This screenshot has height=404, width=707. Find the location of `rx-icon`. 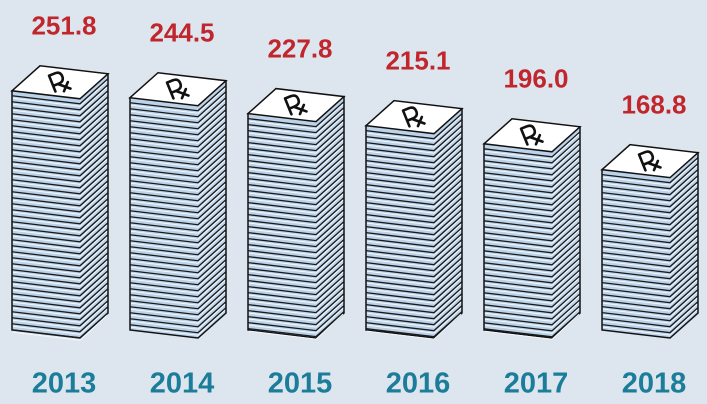

rx-icon is located at coordinates (295, 105).